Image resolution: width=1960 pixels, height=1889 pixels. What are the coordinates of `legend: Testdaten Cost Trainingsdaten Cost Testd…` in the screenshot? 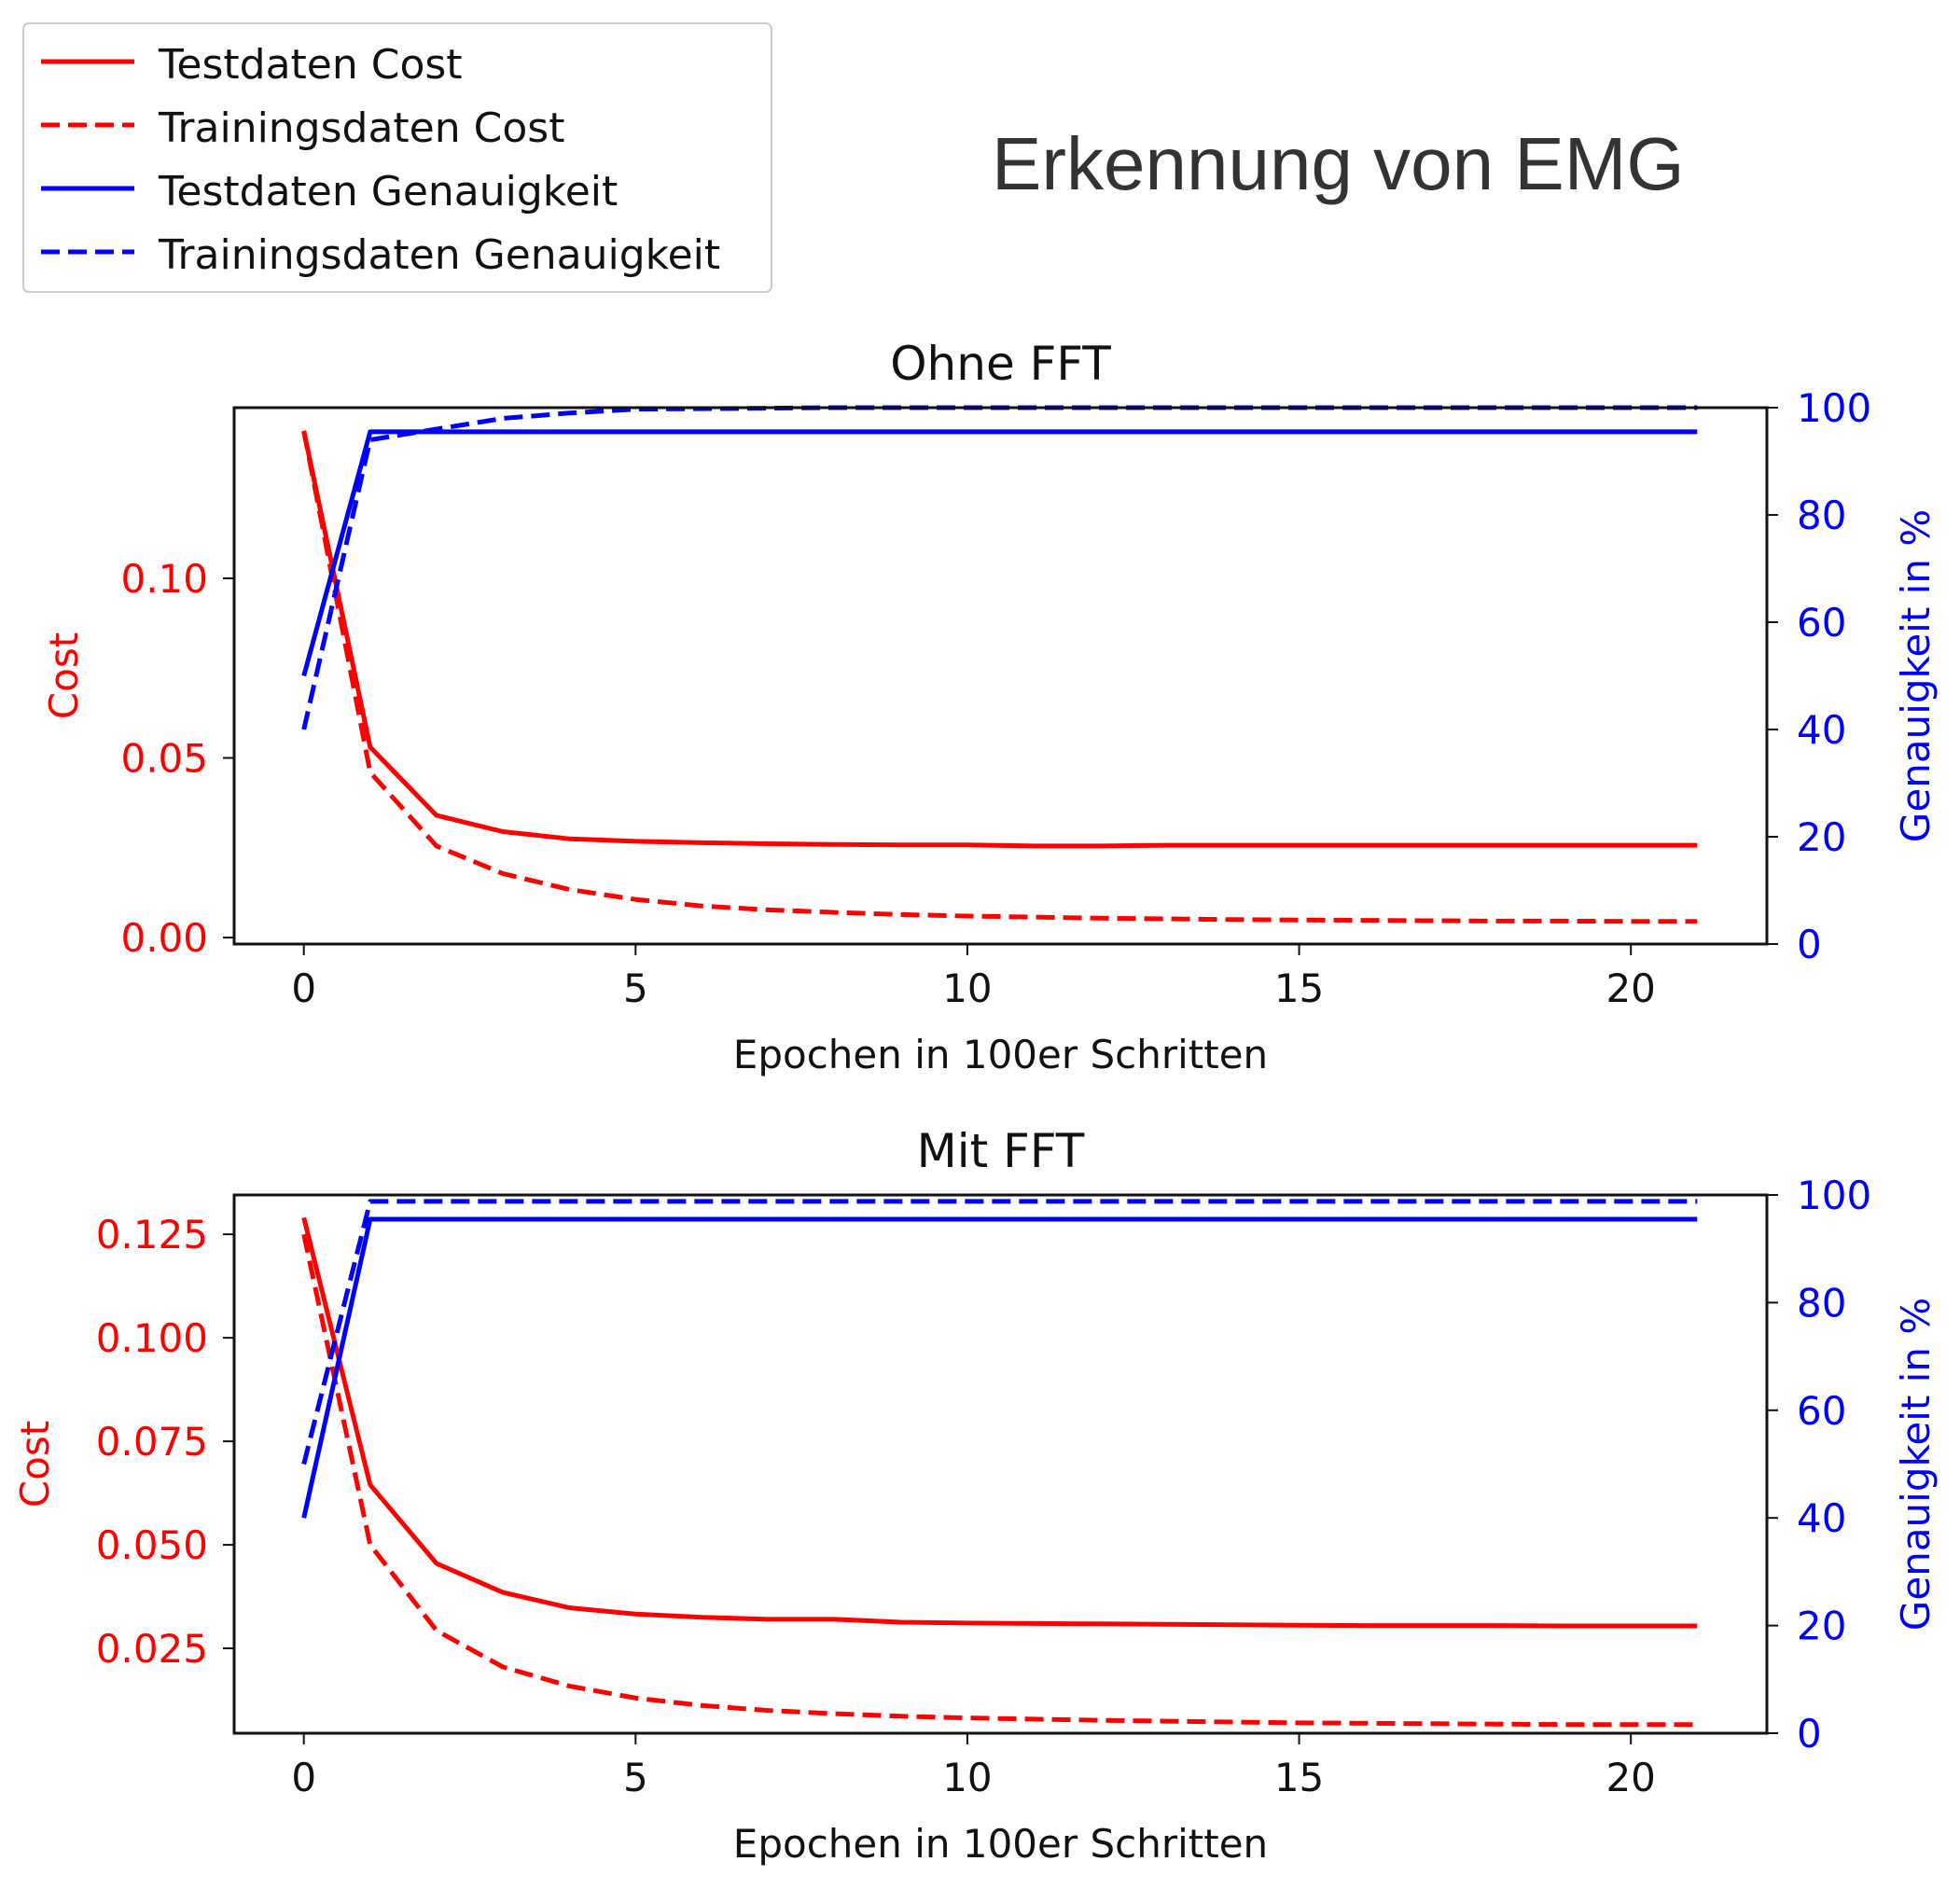 It's located at (397, 158).